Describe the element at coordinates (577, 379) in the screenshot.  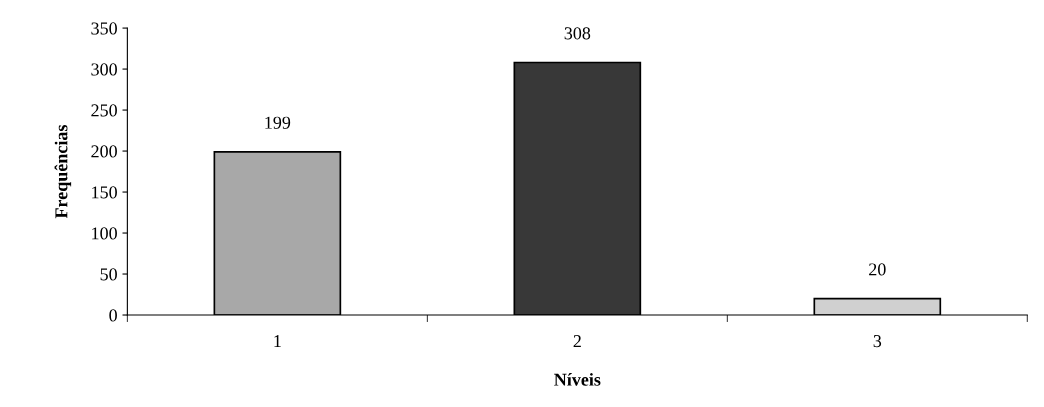
I see `x-axis-title: Níveis` at that location.